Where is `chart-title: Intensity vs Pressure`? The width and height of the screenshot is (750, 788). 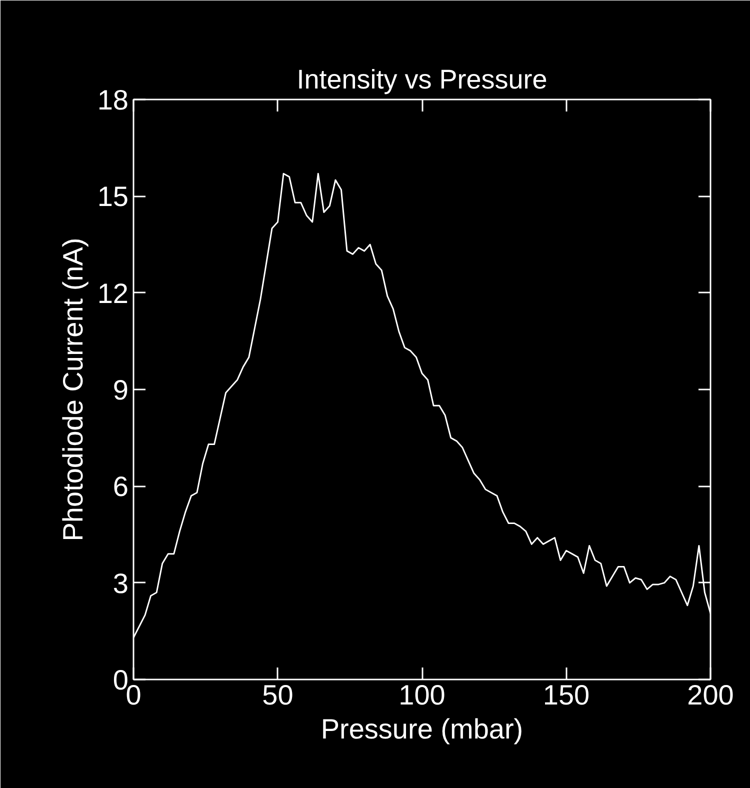
chart-title: Intensity vs Pressure is located at coordinates (422, 79).